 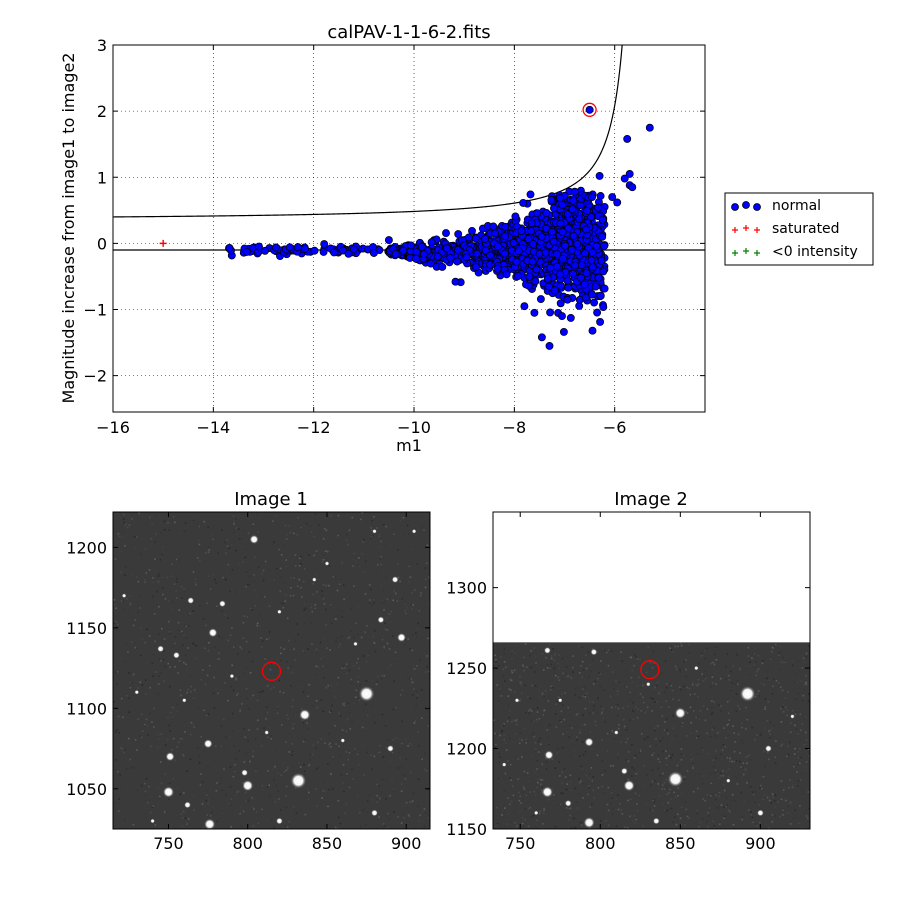 What do you see at coordinates (374, 813) in the screenshot?
I see `image1-star` at bounding box center [374, 813].